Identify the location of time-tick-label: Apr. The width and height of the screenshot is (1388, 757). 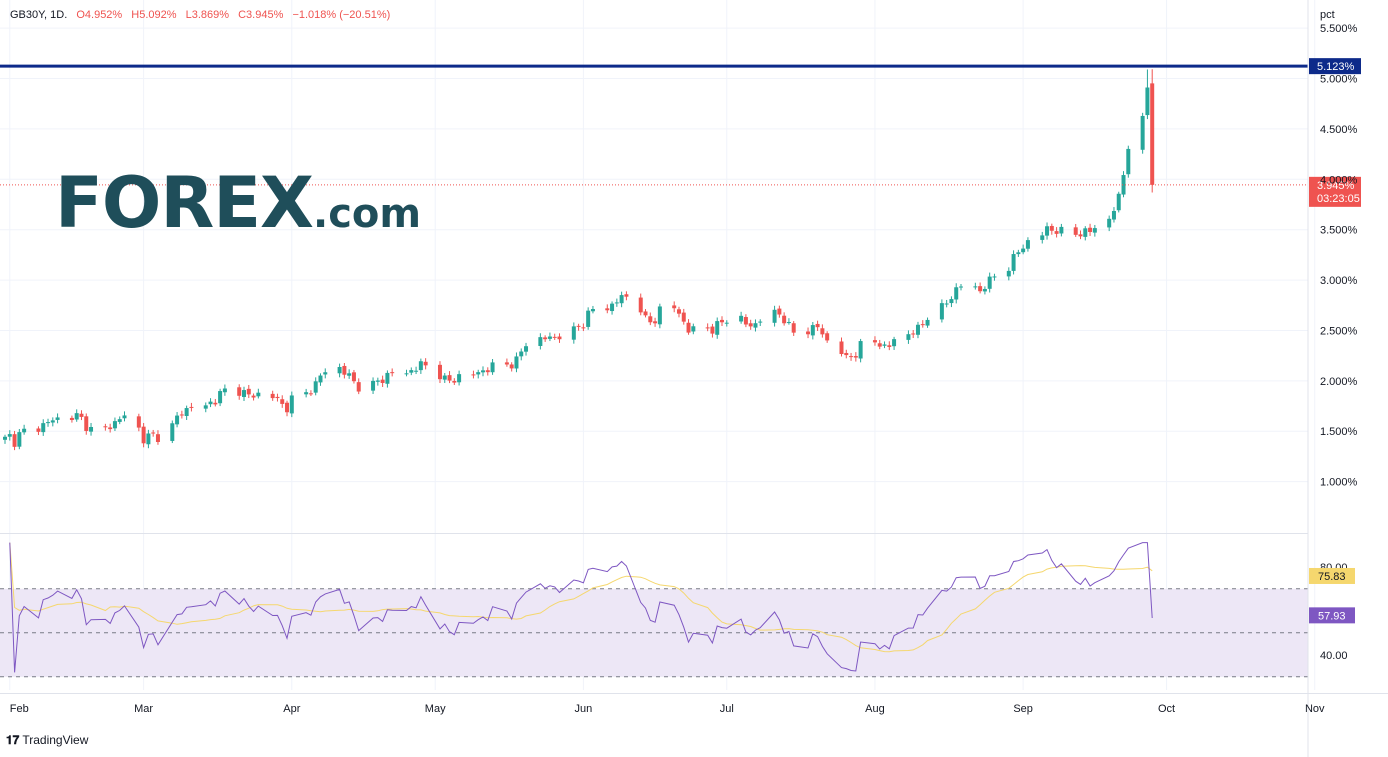
(291, 709).